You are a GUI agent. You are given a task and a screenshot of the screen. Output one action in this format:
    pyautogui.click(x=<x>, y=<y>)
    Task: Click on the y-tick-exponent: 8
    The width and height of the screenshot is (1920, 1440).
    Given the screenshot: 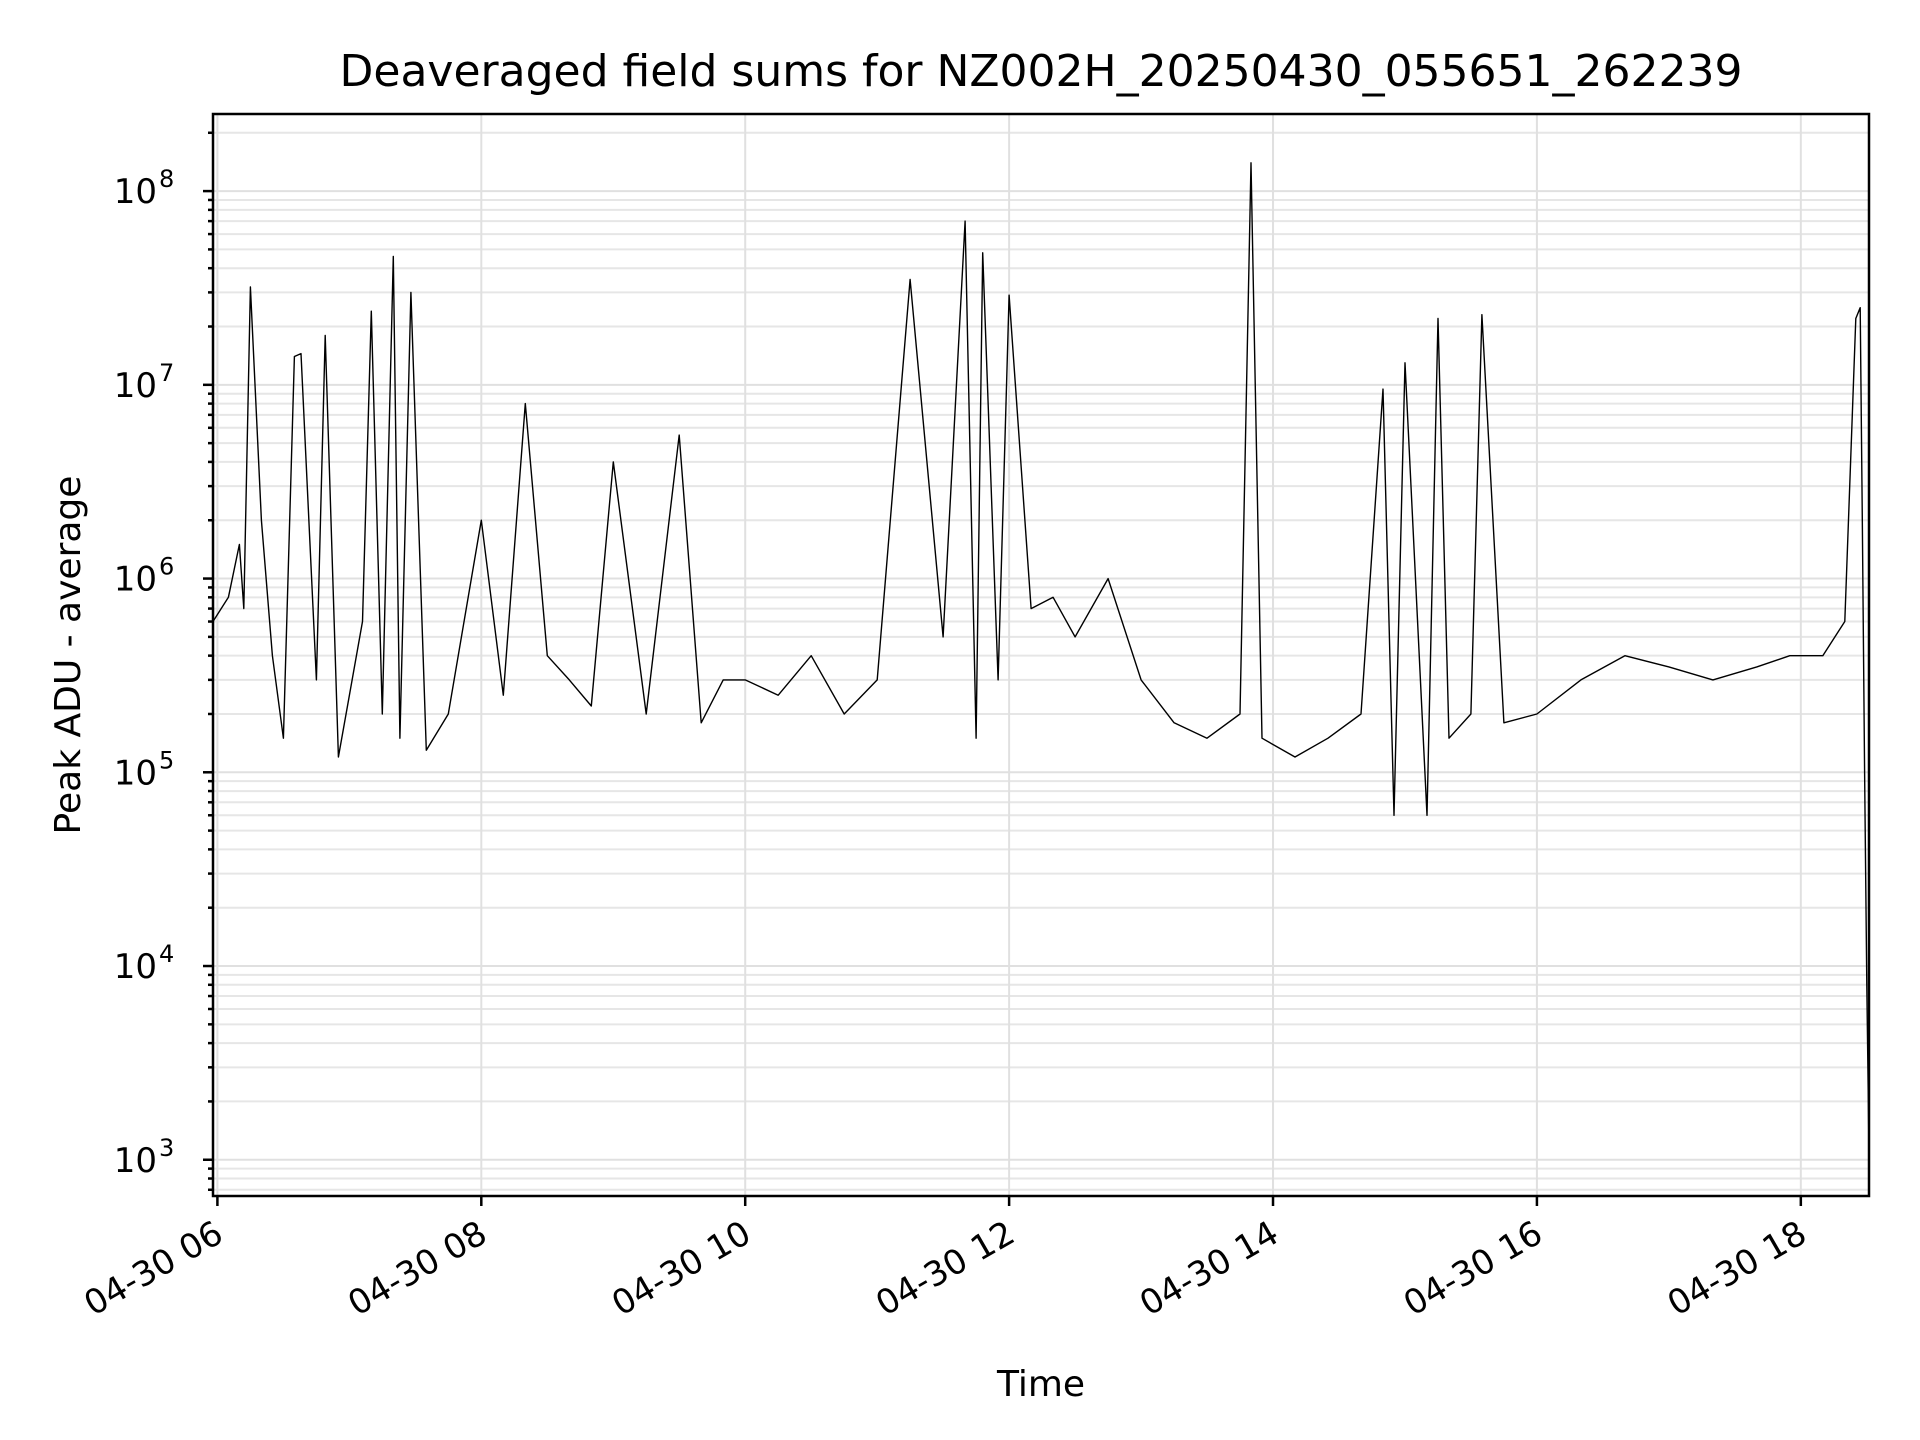 What is the action you would take?
    pyautogui.click(x=166, y=179)
    